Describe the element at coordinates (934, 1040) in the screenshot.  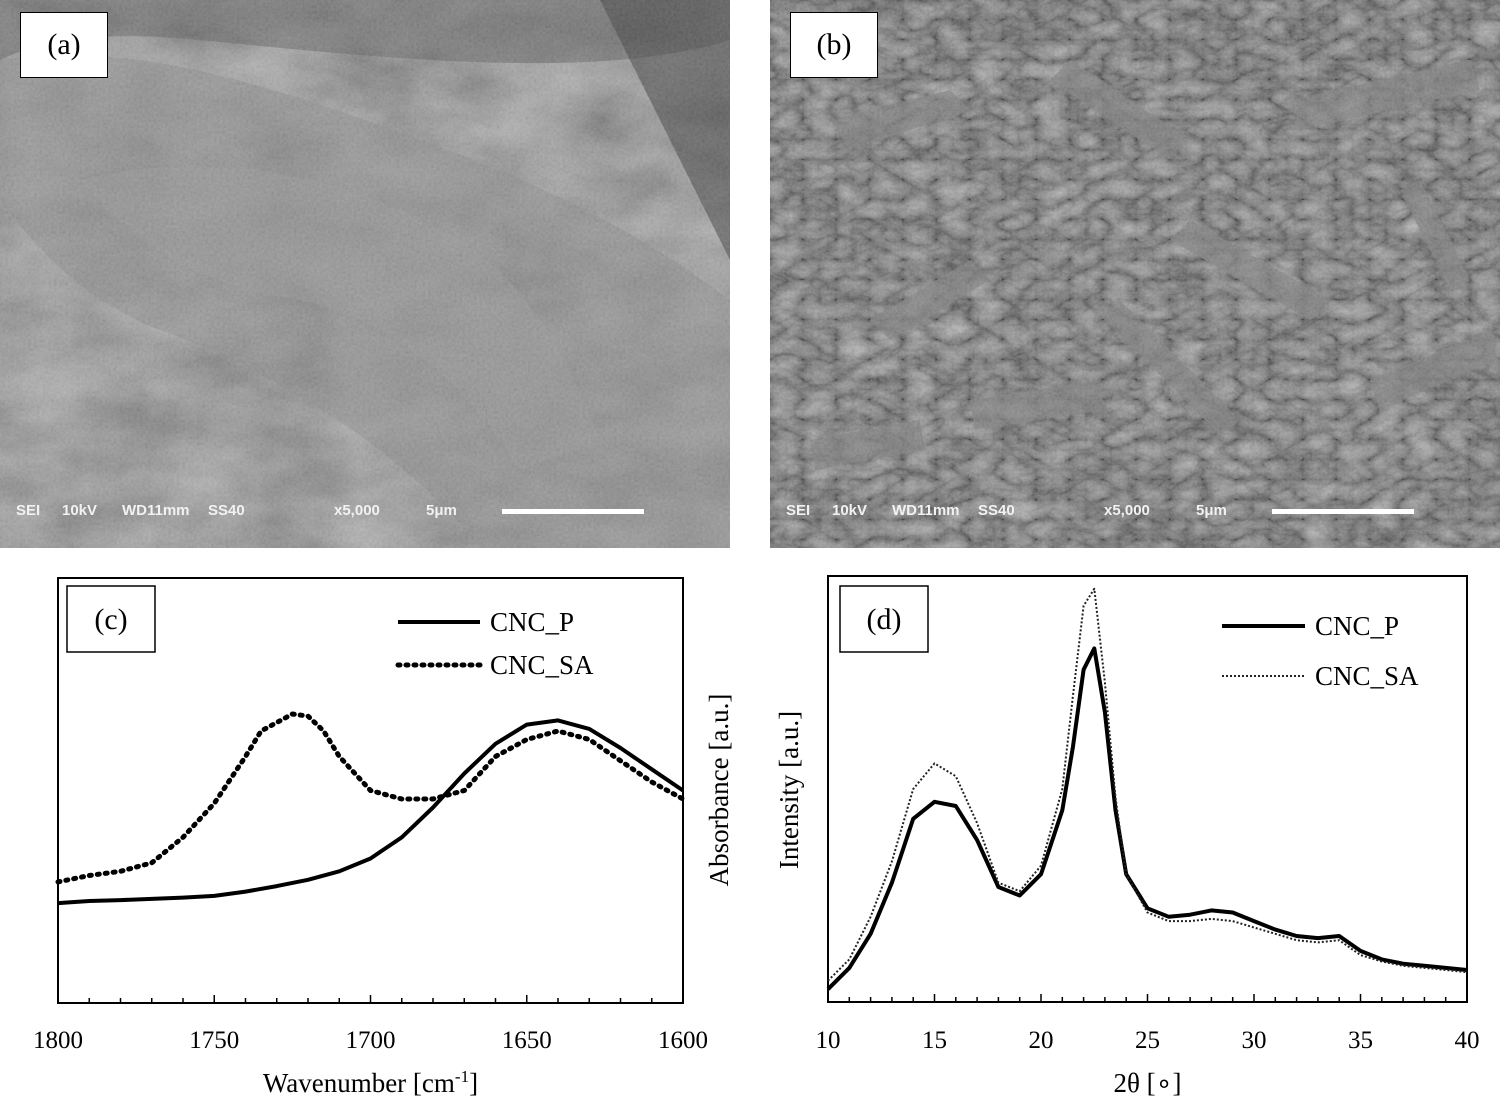
I see `x-tick-label: 15` at that location.